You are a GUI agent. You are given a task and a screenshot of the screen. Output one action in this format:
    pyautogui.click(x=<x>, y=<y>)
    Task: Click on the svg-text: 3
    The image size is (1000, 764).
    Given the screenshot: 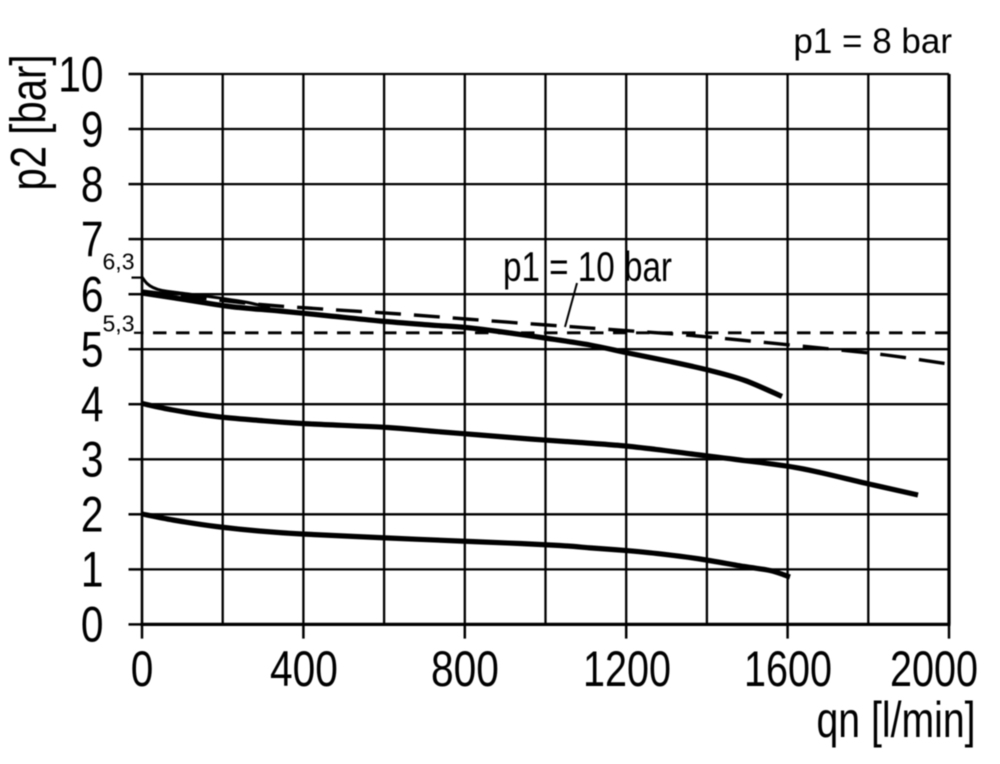 What is the action you would take?
    pyautogui.click(x=92, y=460)
    